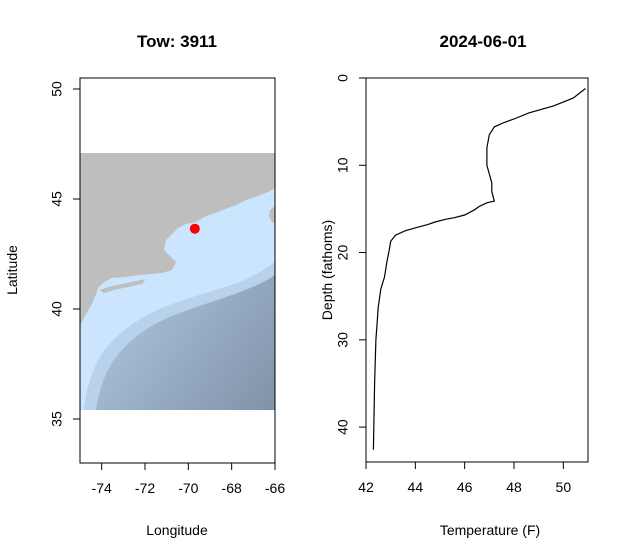 The width and height of the screenshot is (629, 560). What do you see at coordinates (366, 487) in the screenshot?
I see `profile-x-tick-label: 42` at bounding box center [366, 487].